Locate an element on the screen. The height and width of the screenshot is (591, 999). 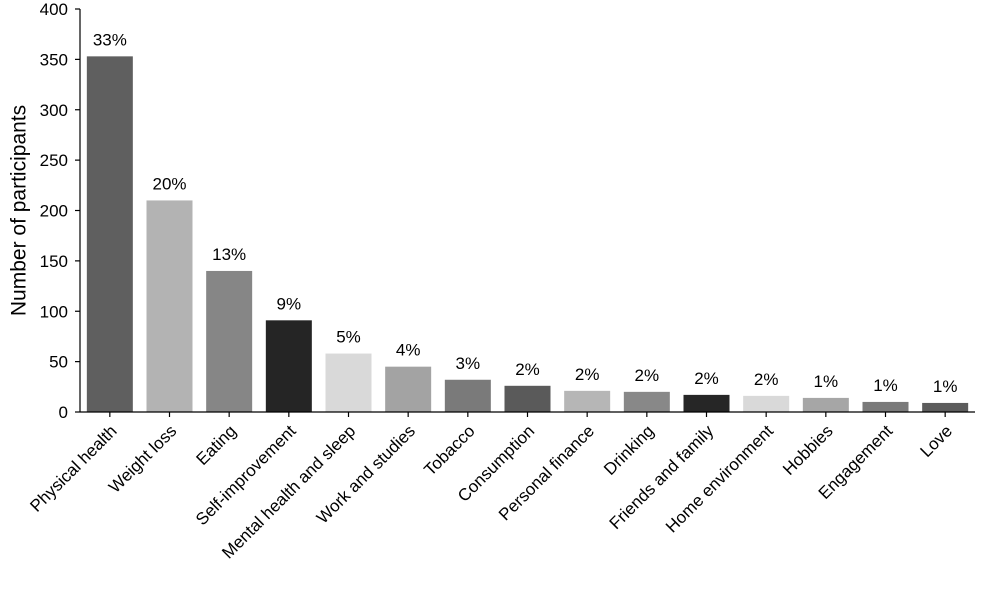
category-label: Love is located at coordinates (936, 441).